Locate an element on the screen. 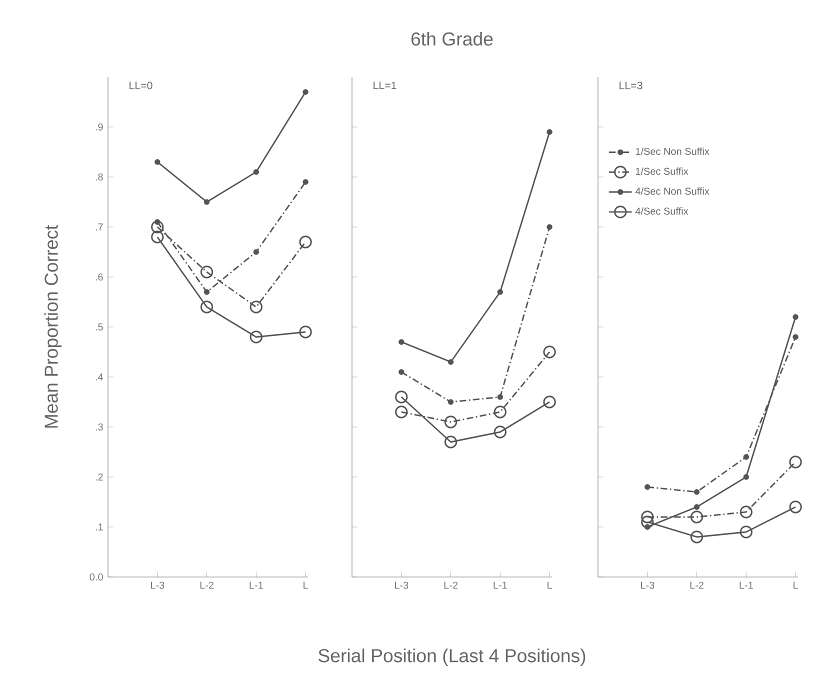 Image resolution: width=821 pixels, height=680 pixels. y-tick-label: .7 is located at coordinates (99, 227).